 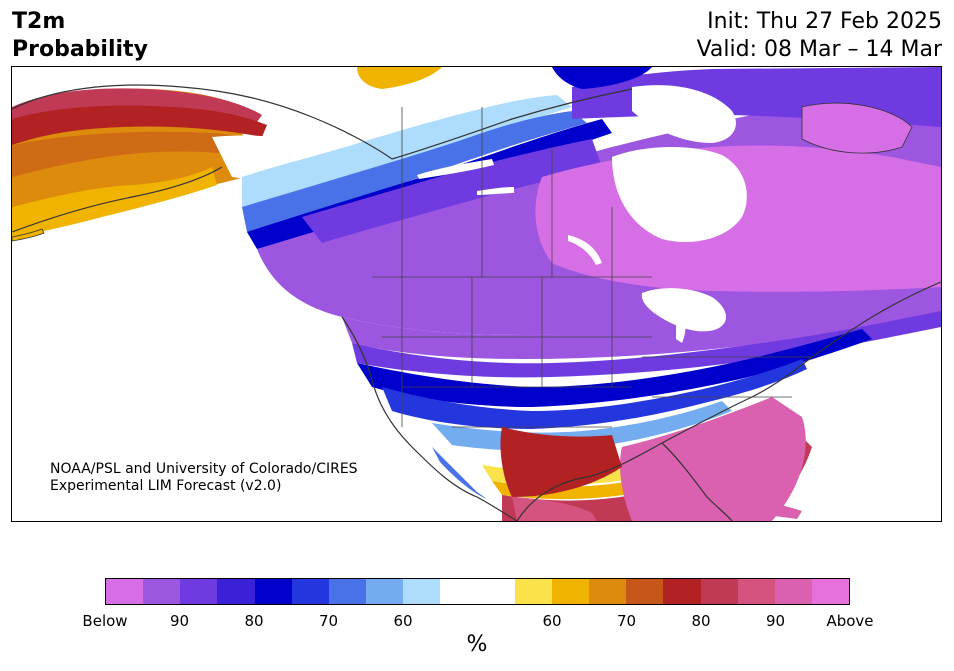 What do you see at coordinates (399, 78) in the screenshot?
I see `alaska-north-yellow` at bounding box center [399, 78].